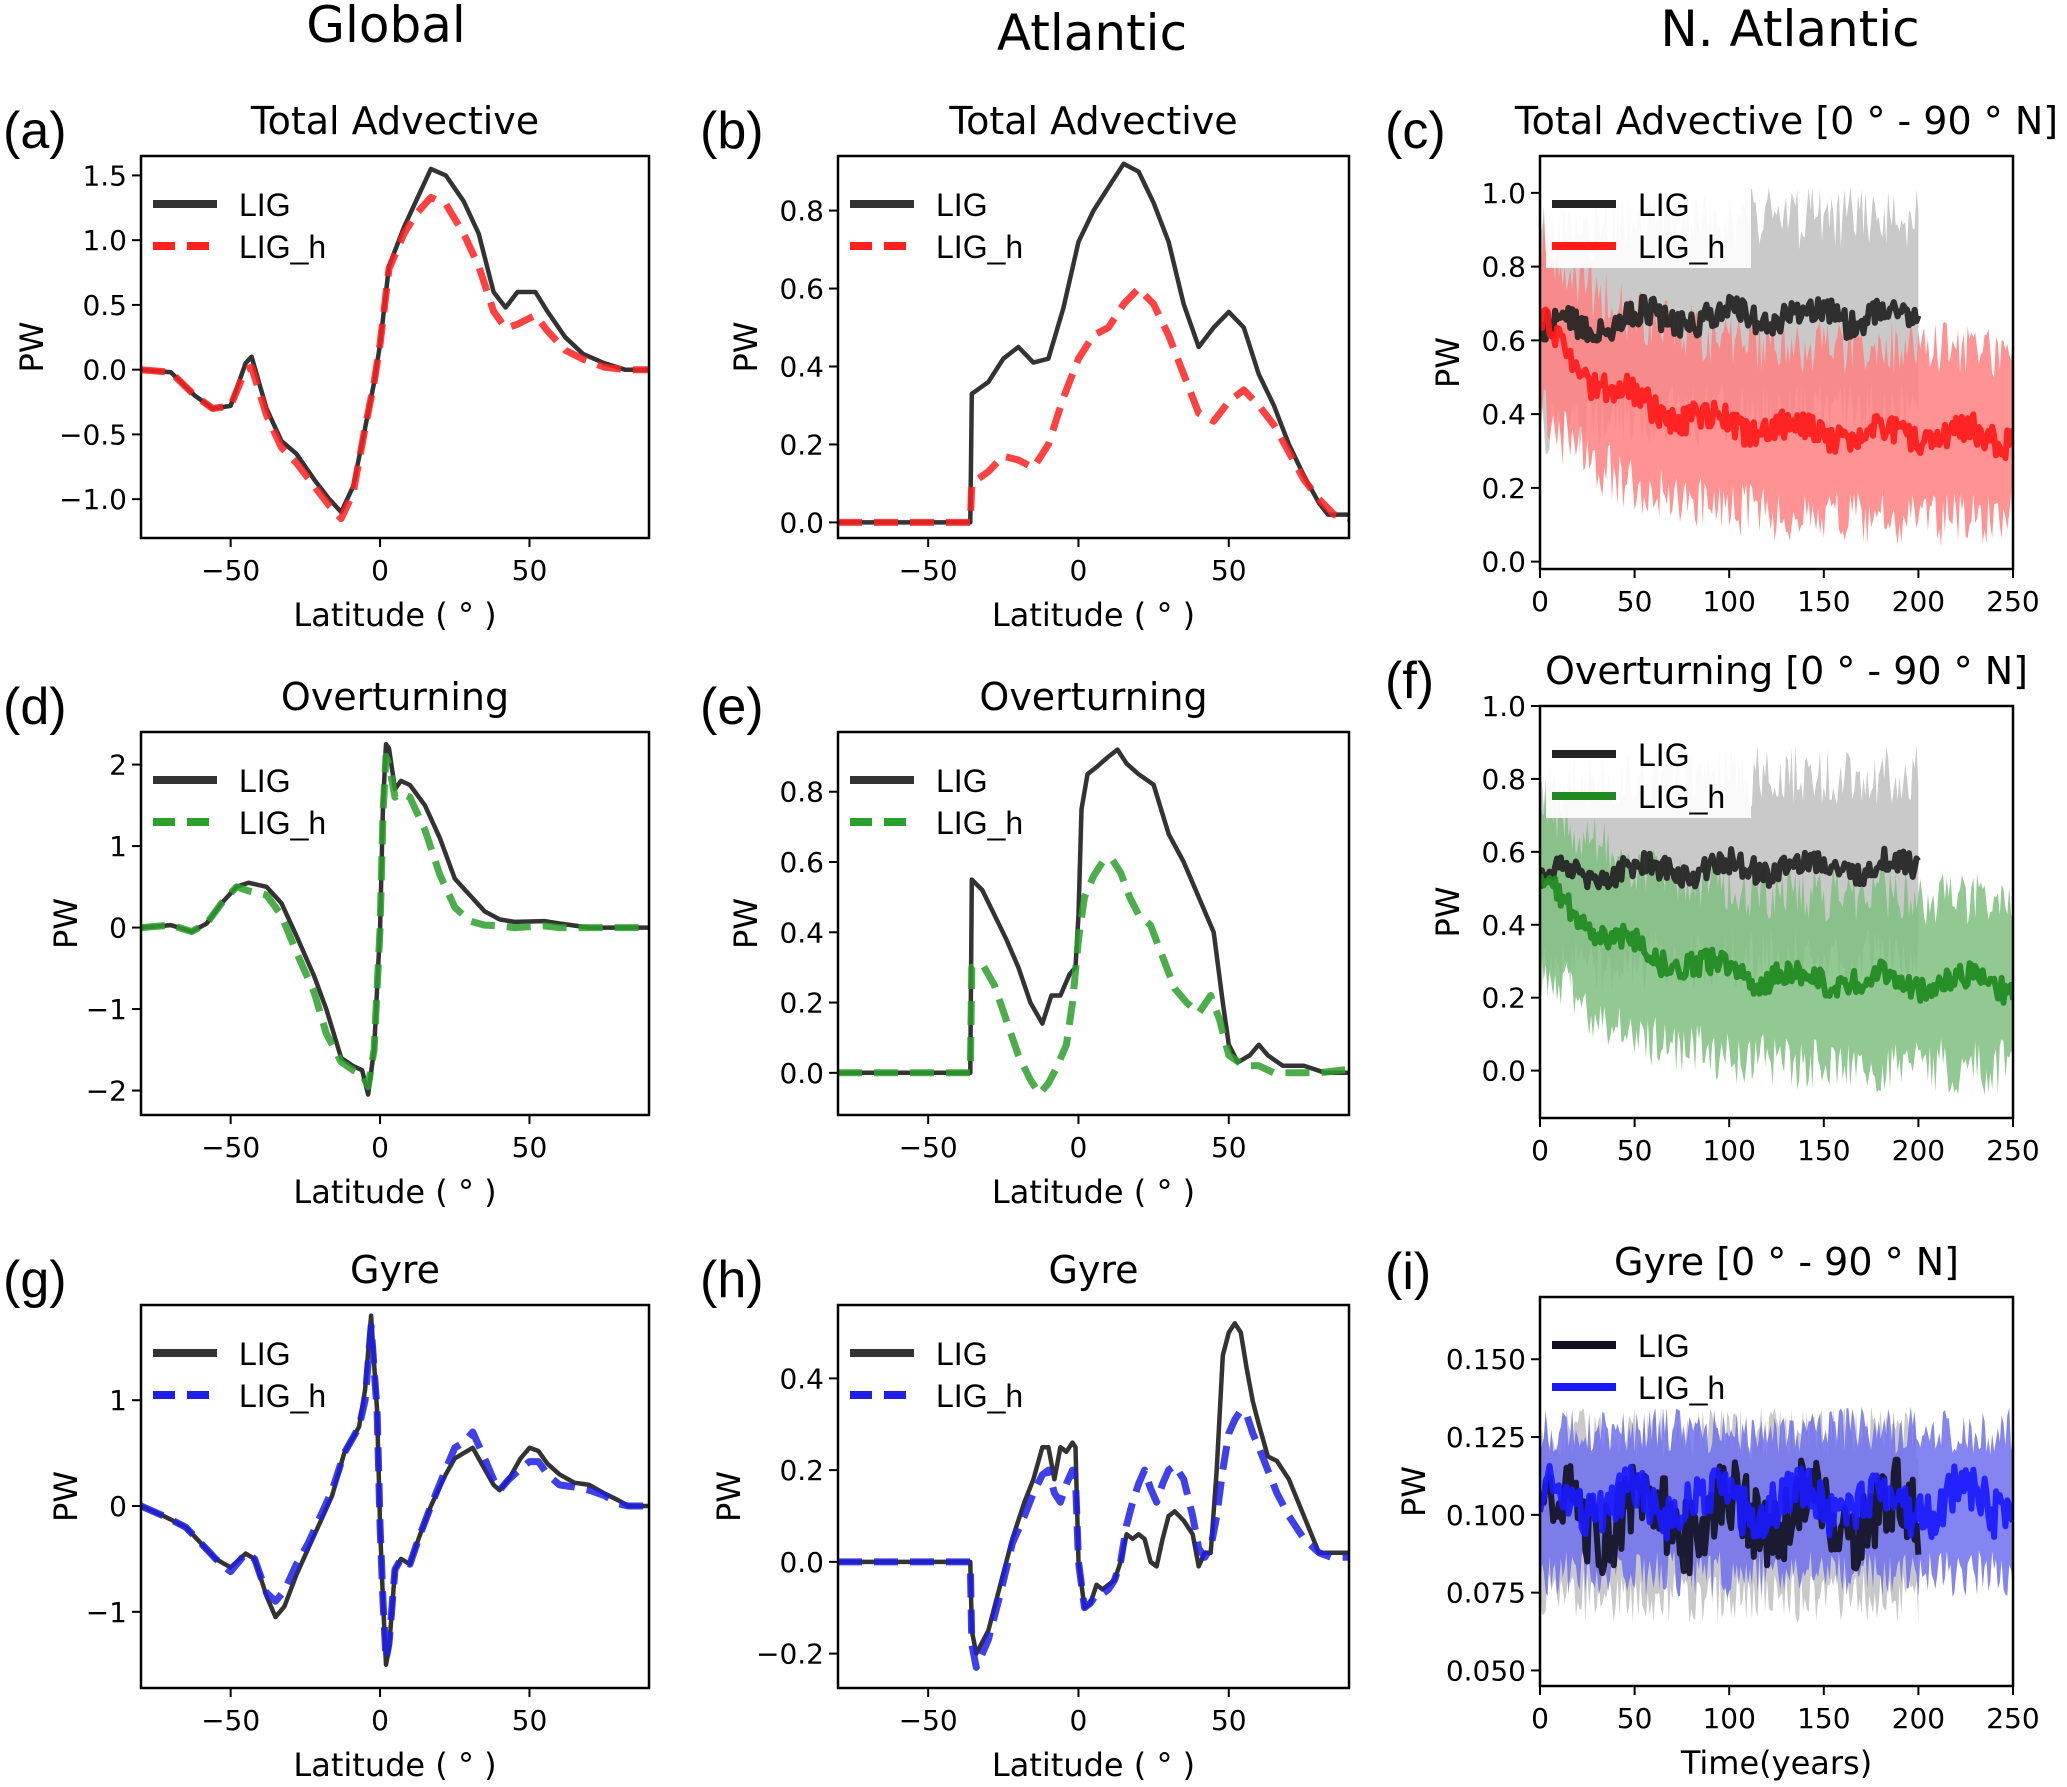  What do you see at coordinates (104, 175) in the screenshot?
I see `y-tick-label: 1.5` at bounding box center [104, 175].